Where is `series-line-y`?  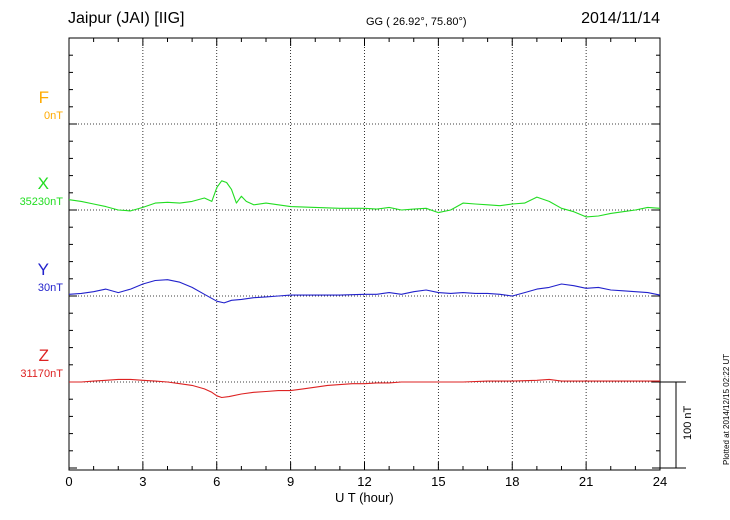
series-line-y is located at coordinates (364, 291).